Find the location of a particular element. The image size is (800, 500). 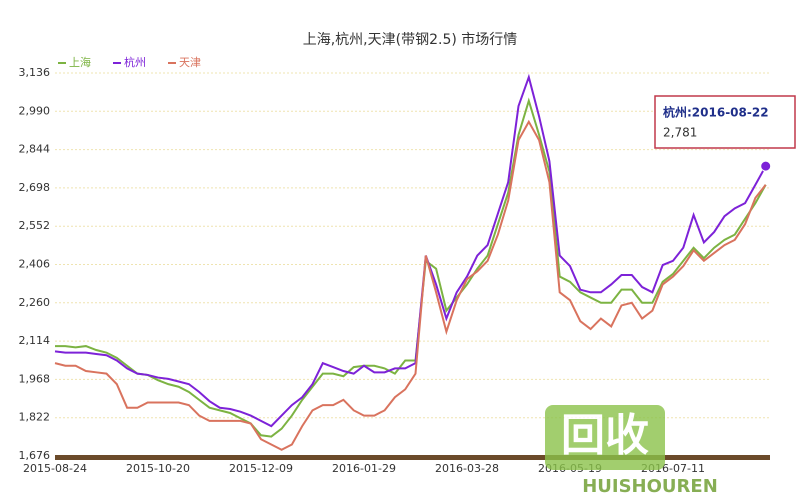

x-tick-label: 2015-10-20 is located at coordinates (158, 468).